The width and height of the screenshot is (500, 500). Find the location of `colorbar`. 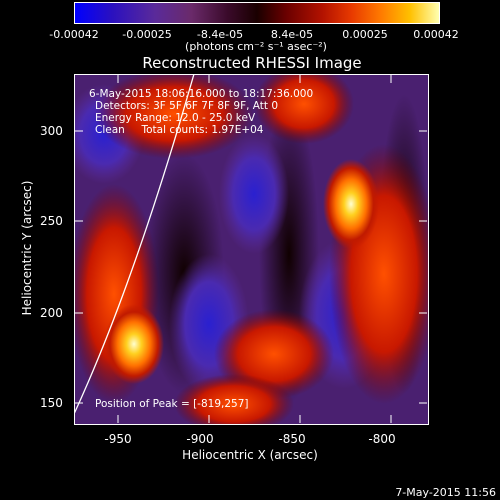

colorbar is located at coordinates (257, 13).